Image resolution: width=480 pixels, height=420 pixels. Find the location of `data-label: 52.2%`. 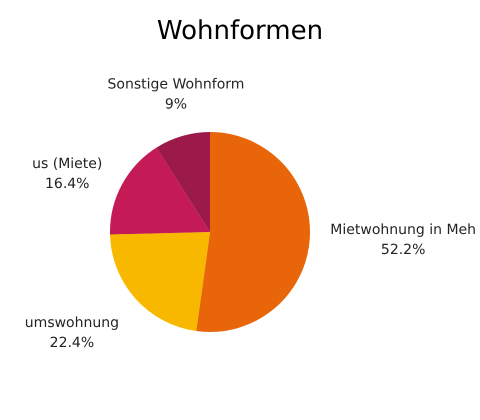

data-label: 52.2% is located at coordinates (403, 250).